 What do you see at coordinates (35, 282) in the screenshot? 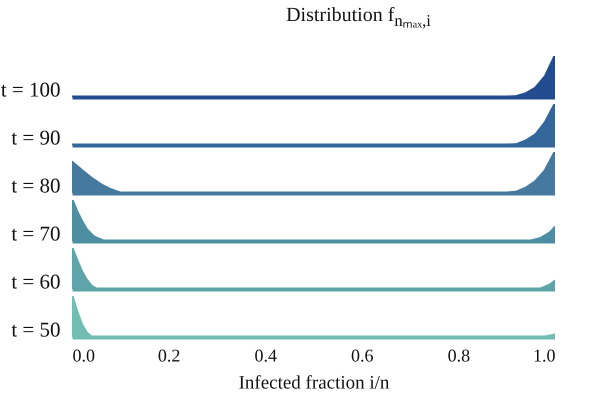
I see `y-axis-title: t = 60` at bounding box center [35, 282].